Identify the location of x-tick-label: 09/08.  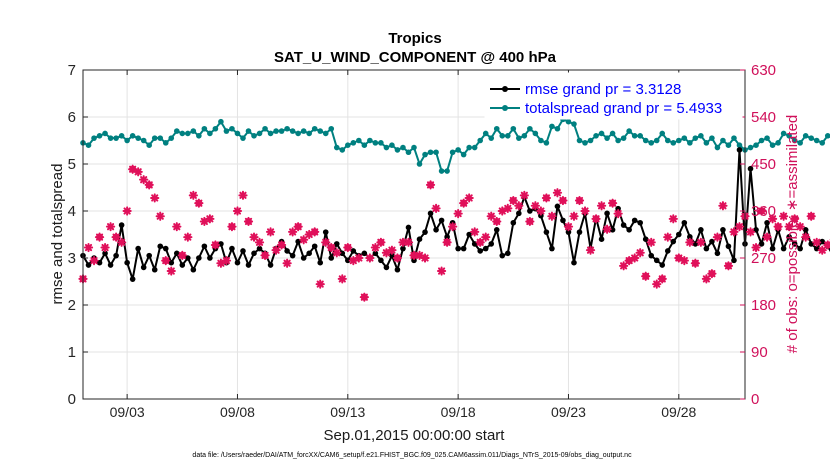
(237, 412).